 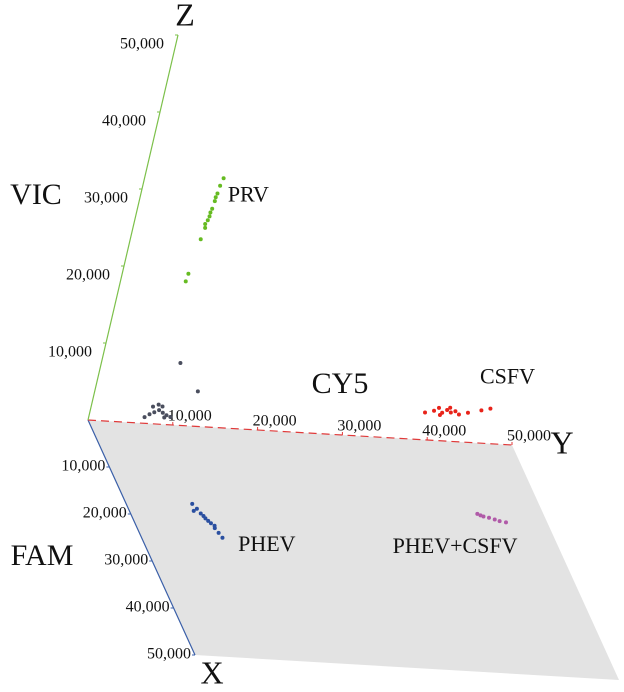 I want to click on y-axis-line, so click(x=300, y=432).